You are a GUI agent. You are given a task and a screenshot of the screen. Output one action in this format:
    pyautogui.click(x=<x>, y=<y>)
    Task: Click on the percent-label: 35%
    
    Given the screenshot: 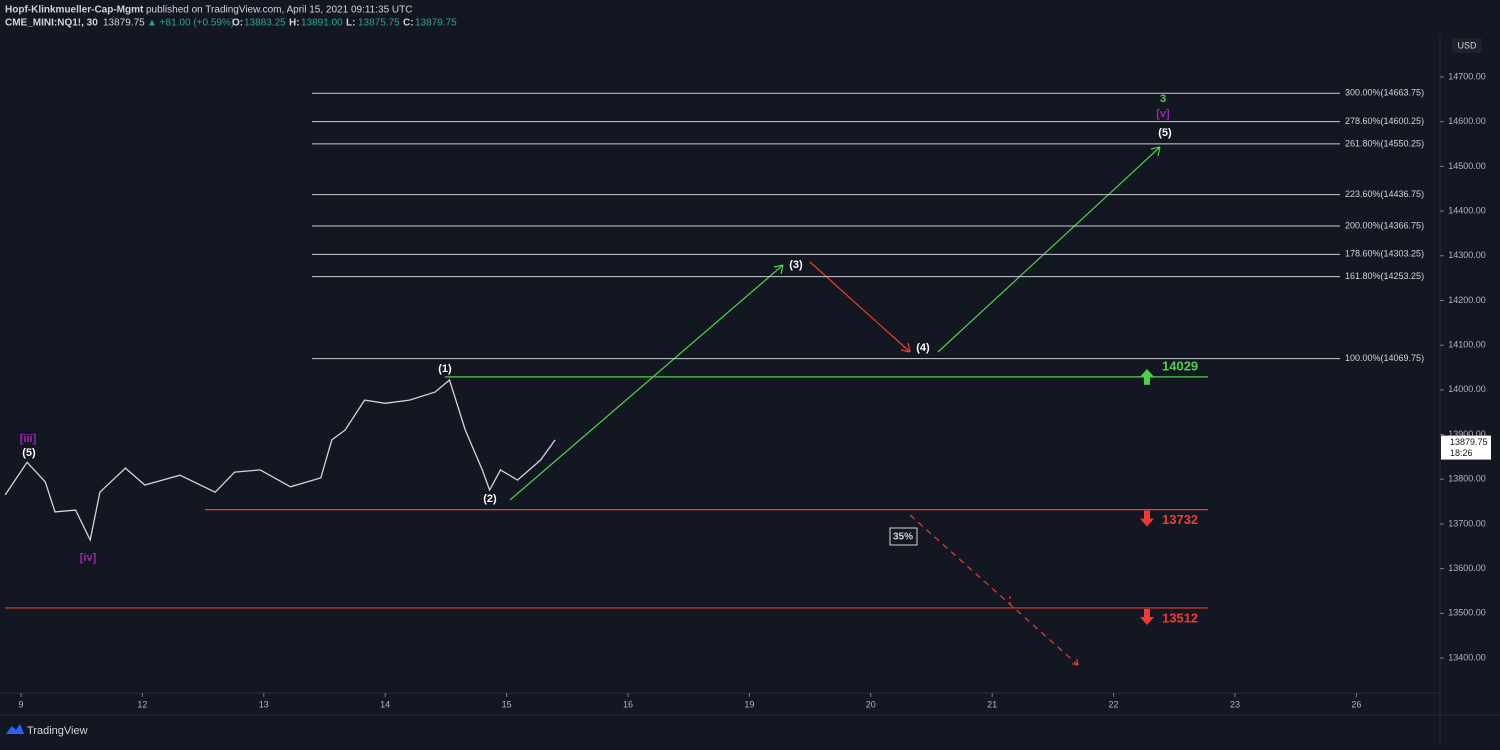 What is the action you would take?
    pyautogui.click(x=903, y=537)
    